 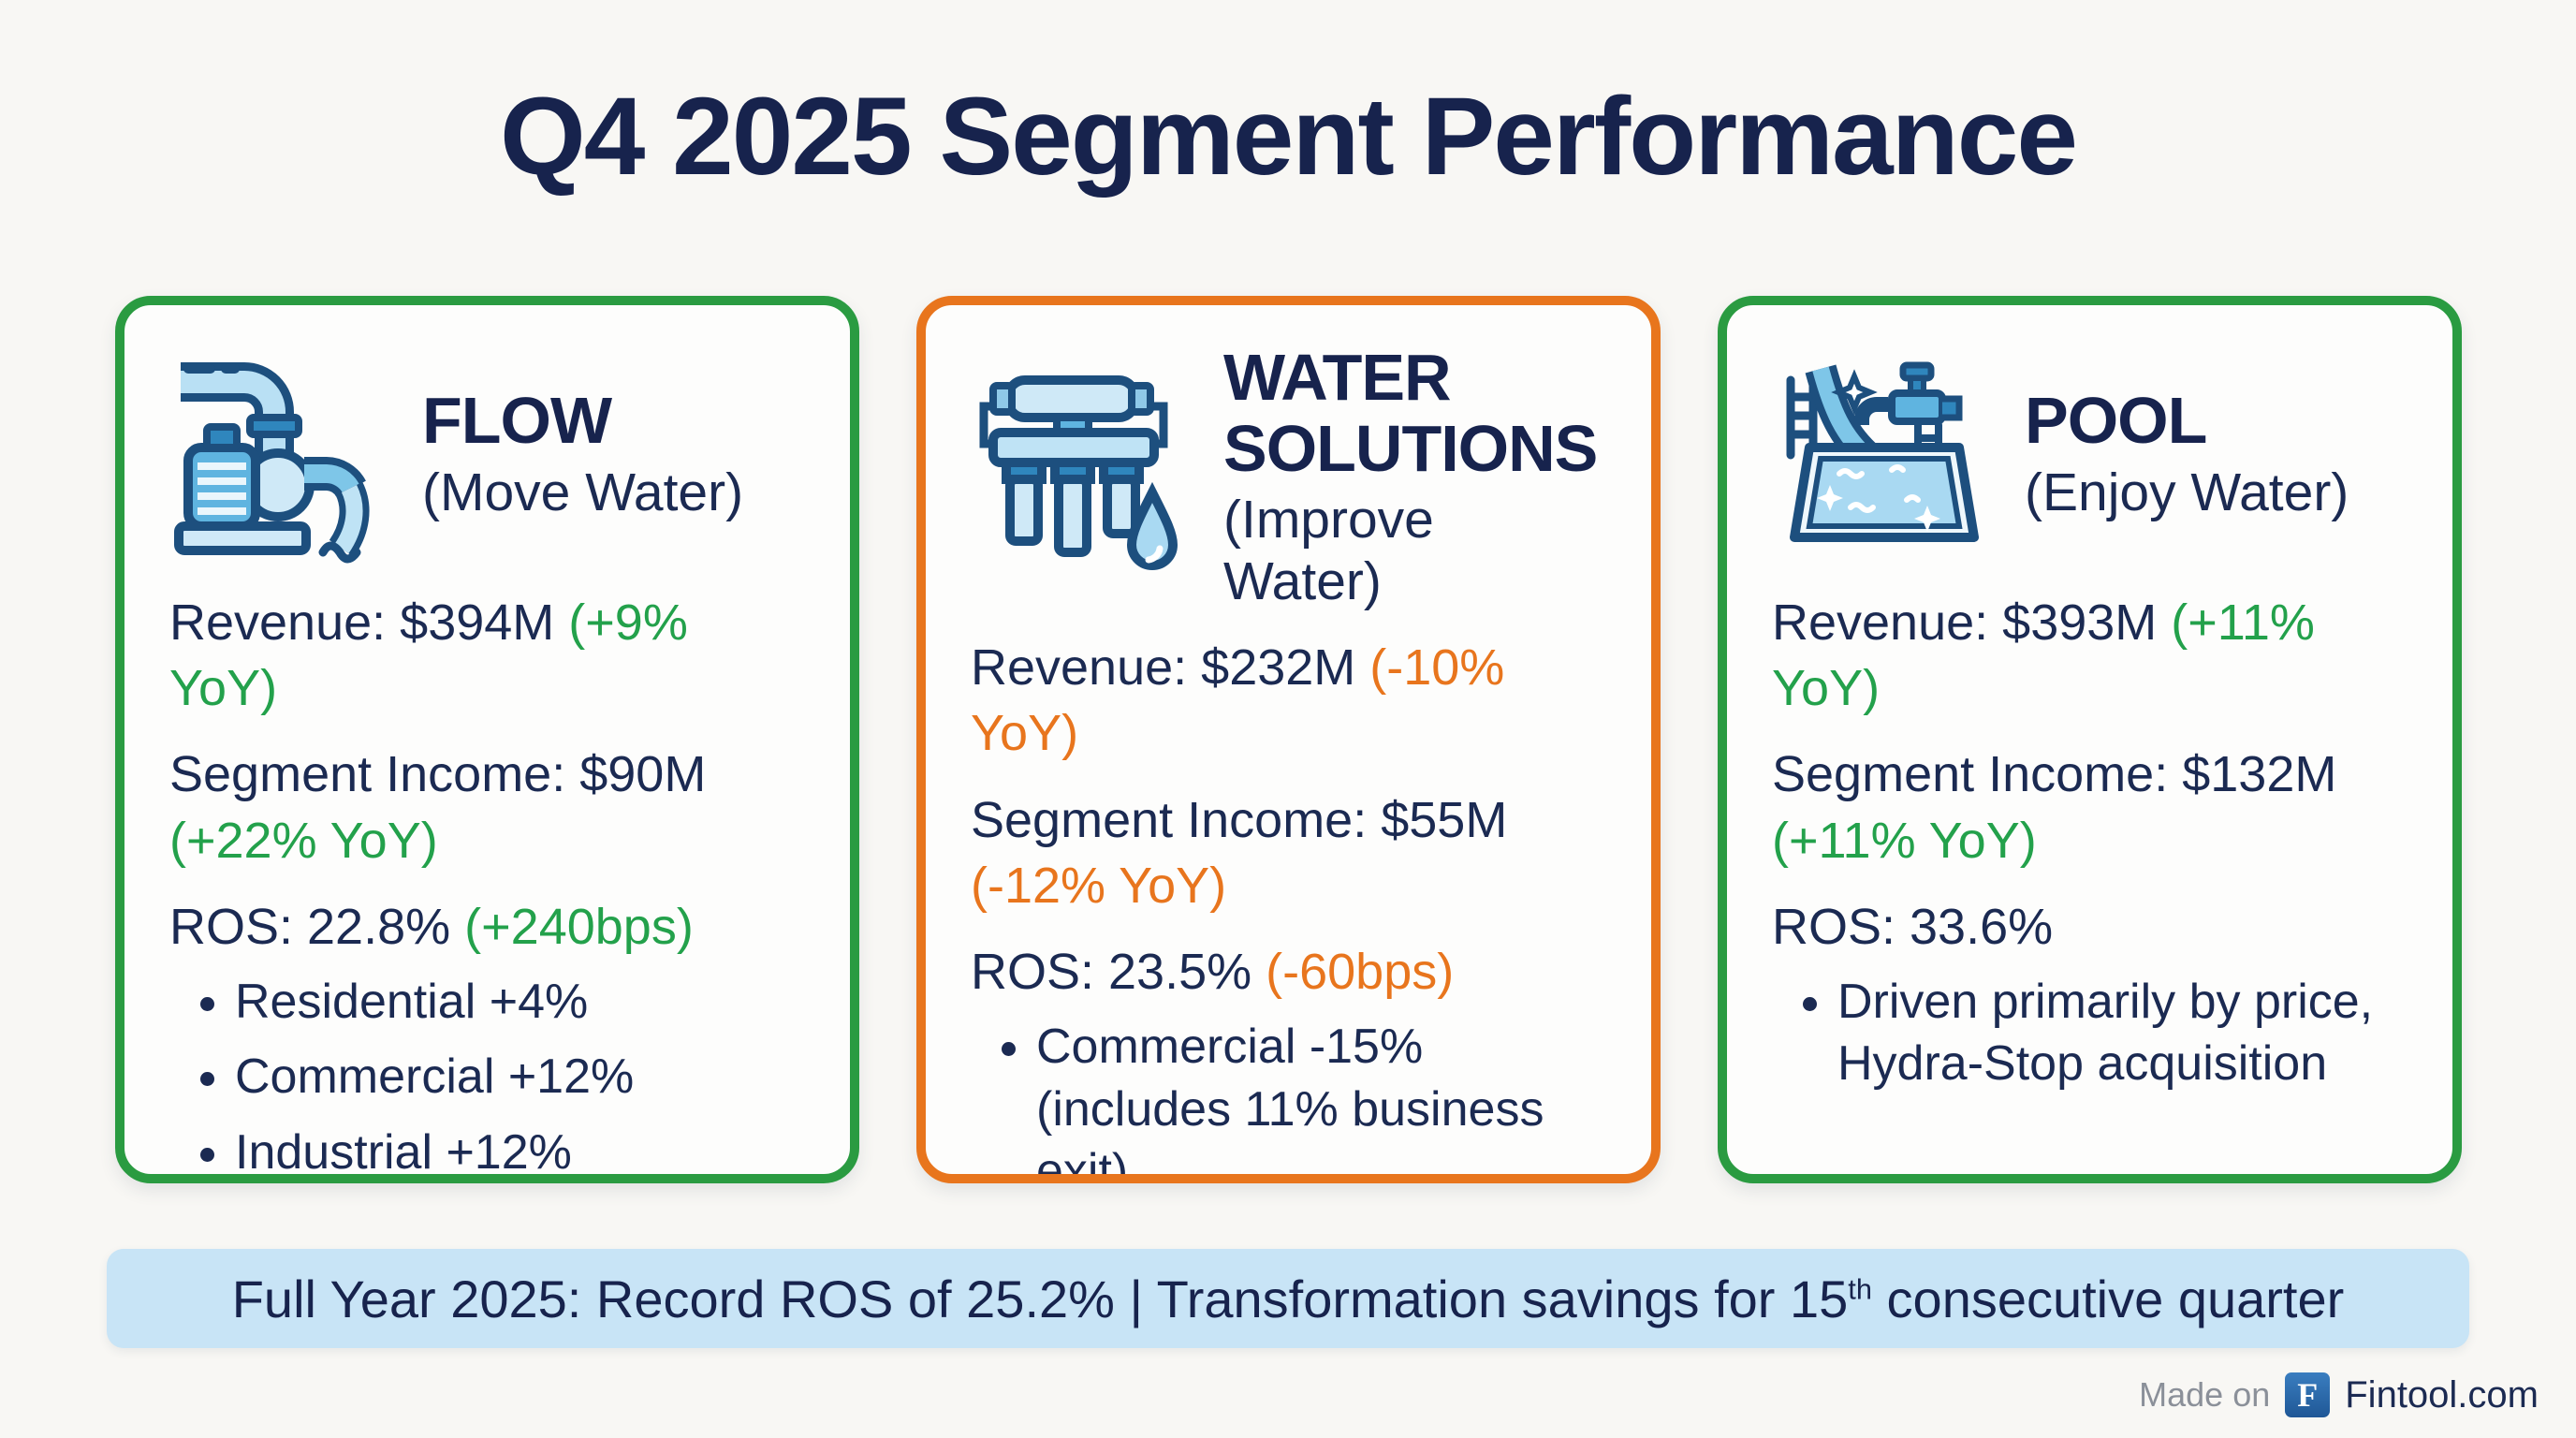 I want to click on stat-ros: ROS: 22.8% (+240bps), so click(x=487, y=927).